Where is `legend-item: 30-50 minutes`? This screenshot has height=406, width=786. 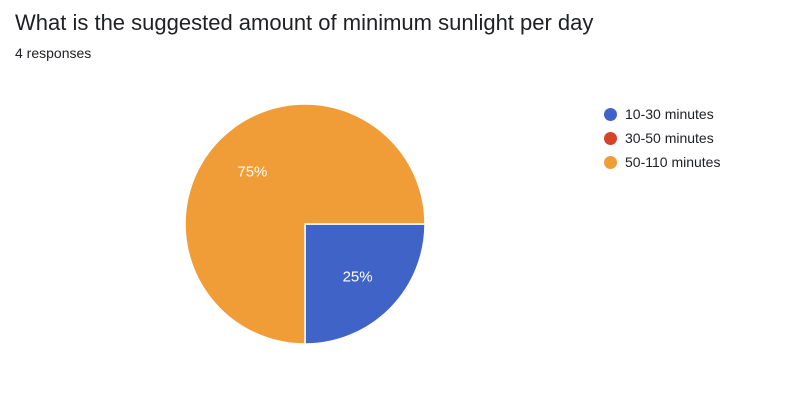 legend-item: 30-50 minutes is located at coordinates (662, 138).